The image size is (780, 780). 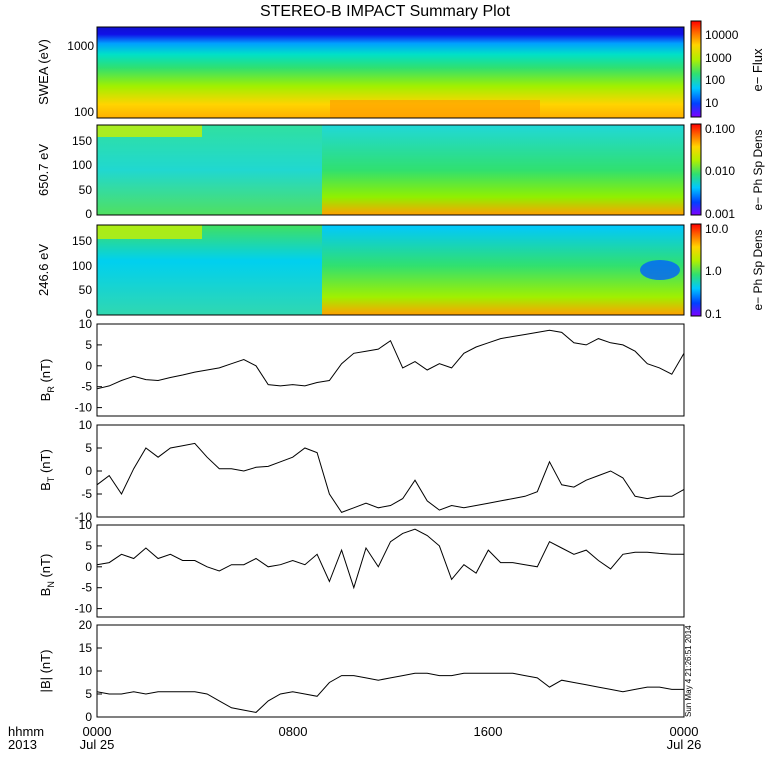 I want to click on swea-ylabel: SWEA (eV), so click(x=43, y=72).